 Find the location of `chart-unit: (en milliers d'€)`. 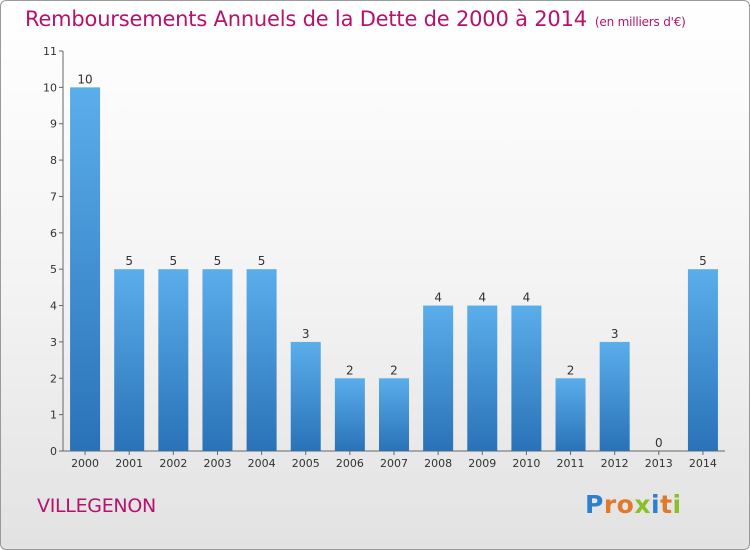

chart-unit: (en milliers d'€) is located at coordinates (640, 22).